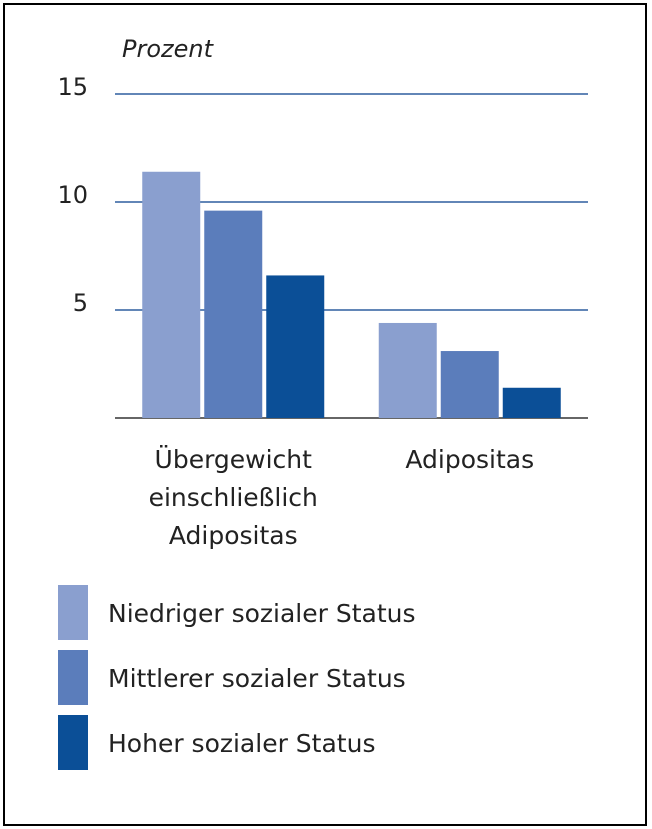 Image resolution: width=652 pixels, height=829 pixels. I want to click on legend-label: Niedriger sozialer Status, so click(262, 613).